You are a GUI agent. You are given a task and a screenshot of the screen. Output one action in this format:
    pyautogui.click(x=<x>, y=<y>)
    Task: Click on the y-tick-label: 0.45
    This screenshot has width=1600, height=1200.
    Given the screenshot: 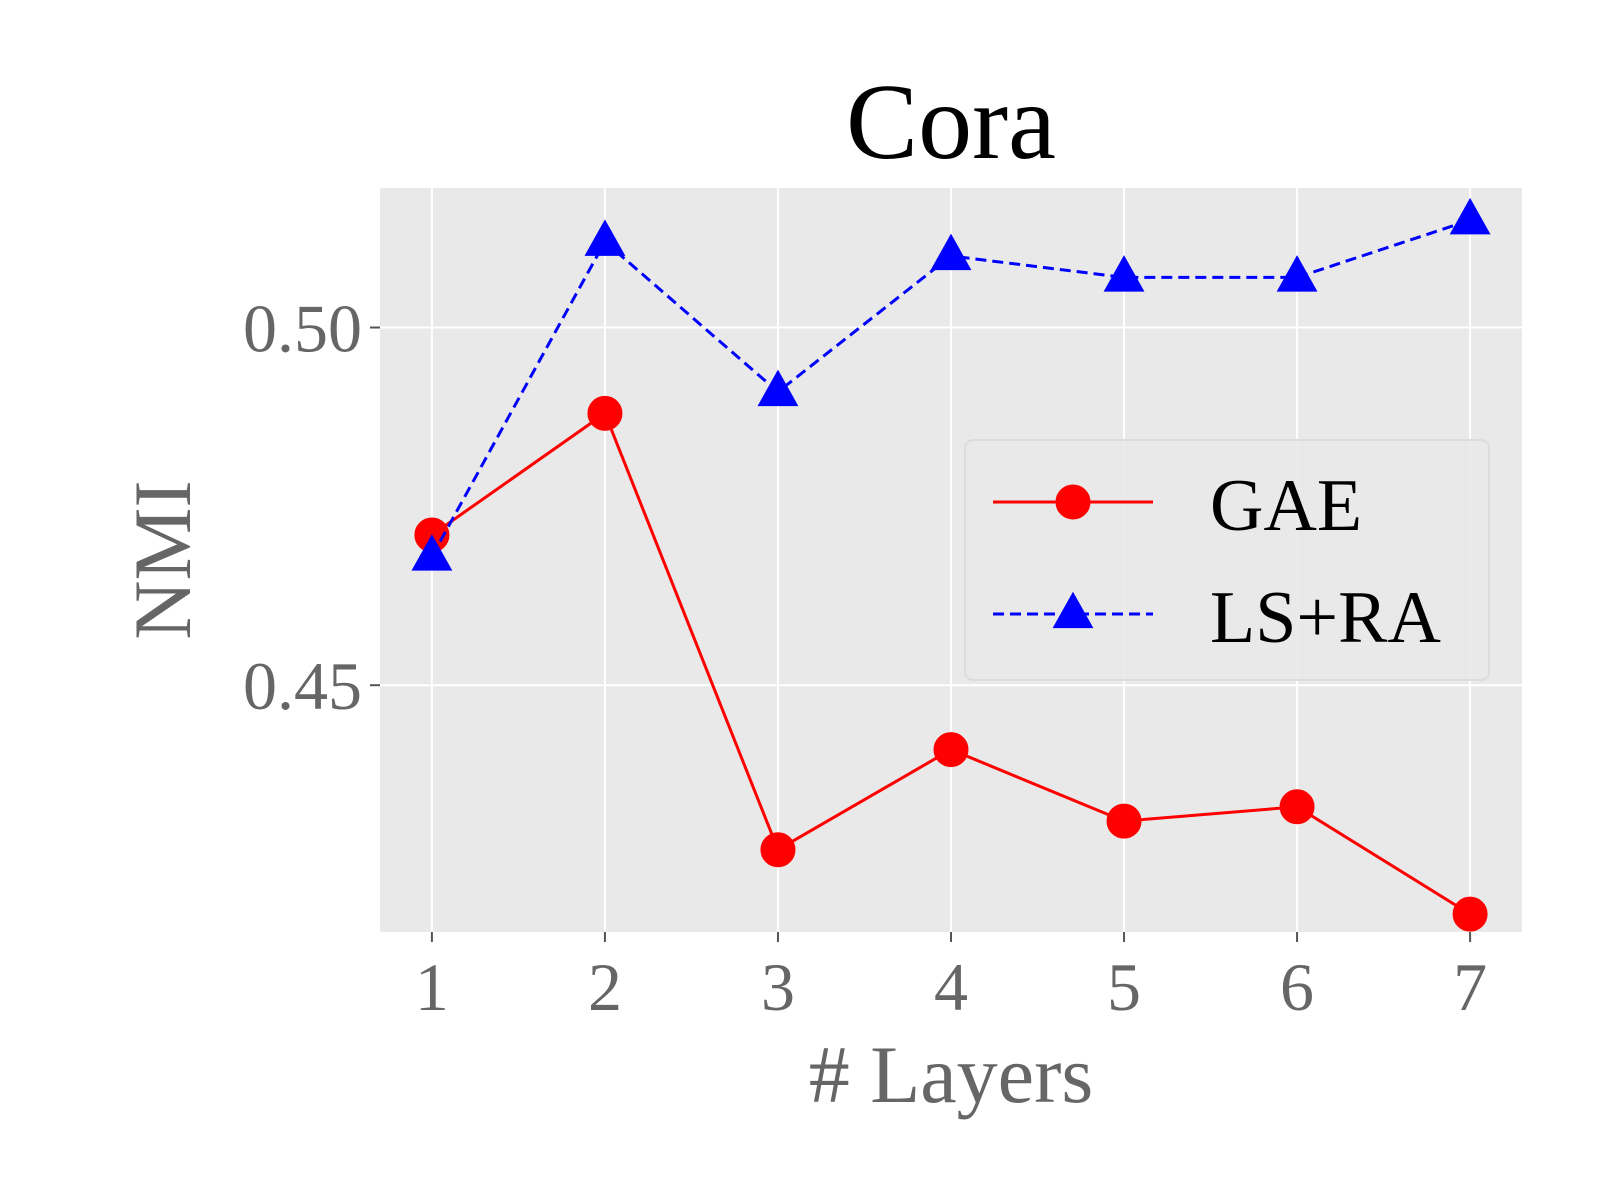 What is the action you would take?
    pyautogui.click(x=302, y=686)
    